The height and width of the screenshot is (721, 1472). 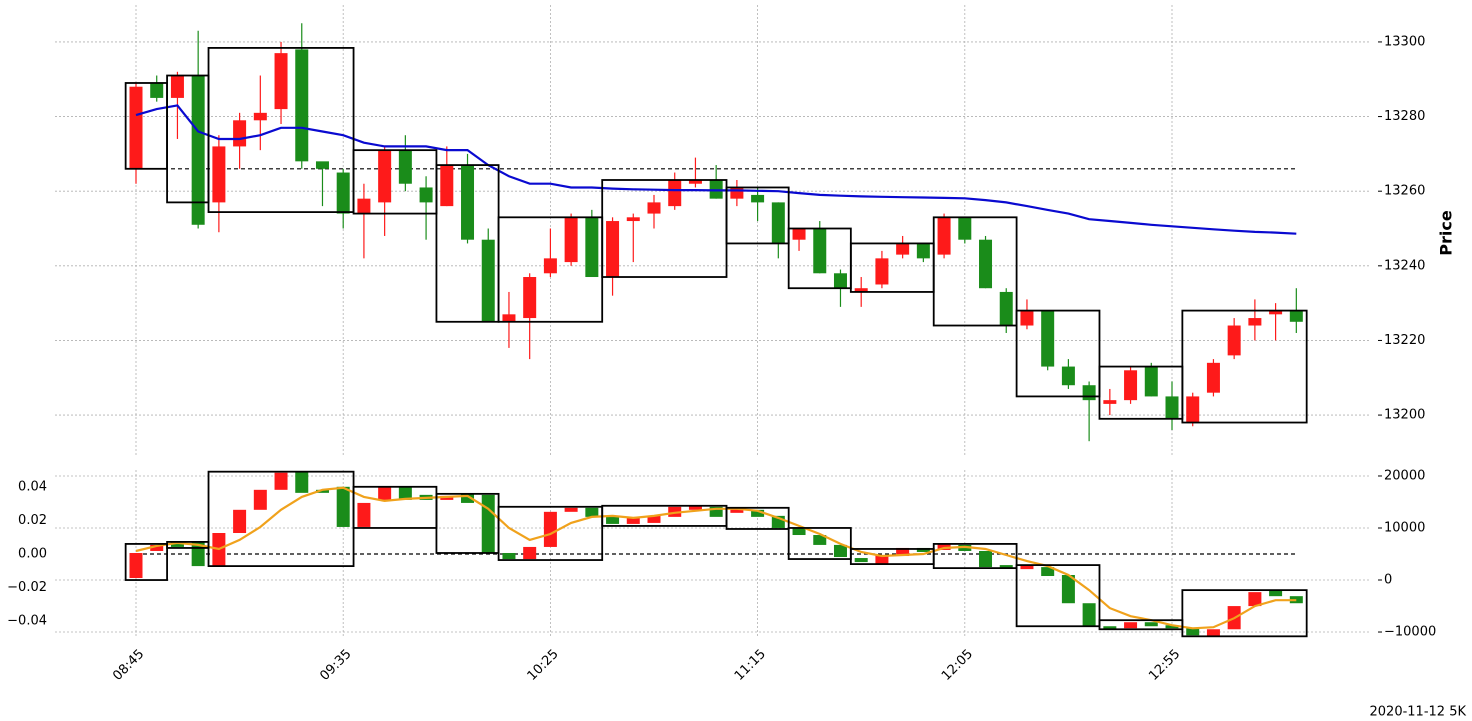 What do you see at coordinates (27, 587) in the screenshot?
I see `y-tick-label: −0.02` at bounding box center [27, 587].